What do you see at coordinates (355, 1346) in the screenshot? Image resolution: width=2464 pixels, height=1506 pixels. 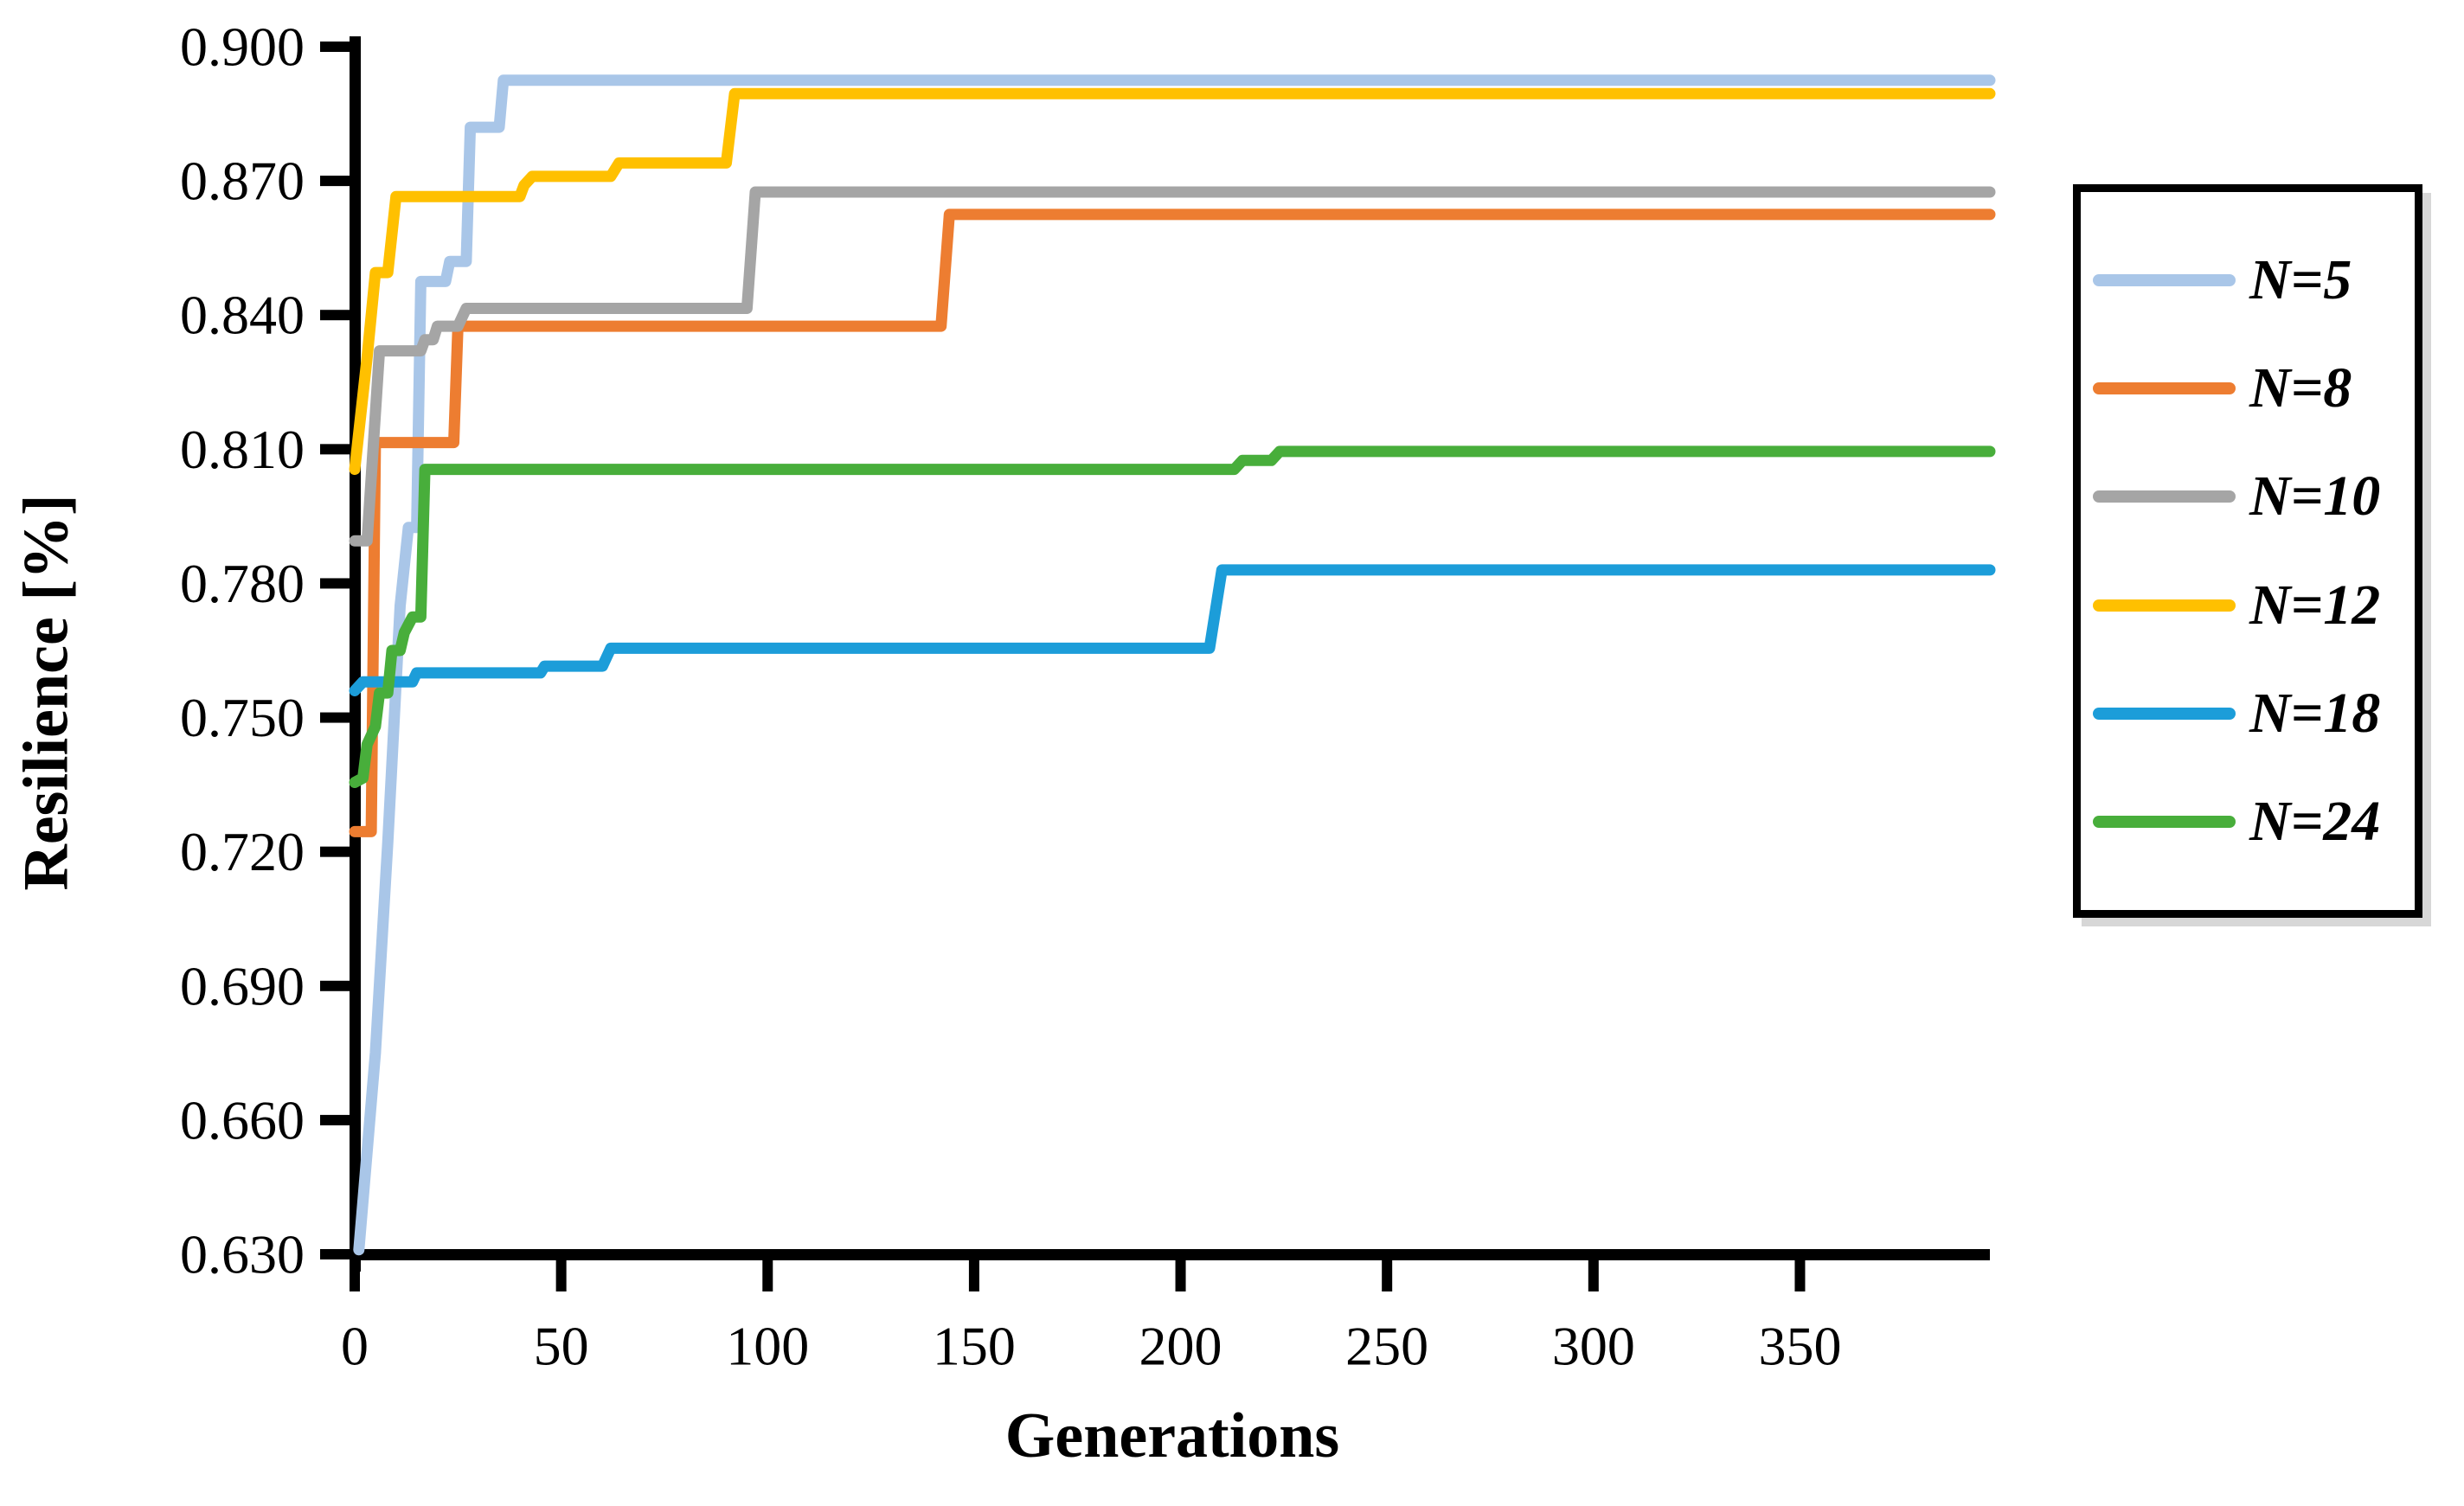 I see `x-tick-label: 0` at bounding box center [355, 1346].